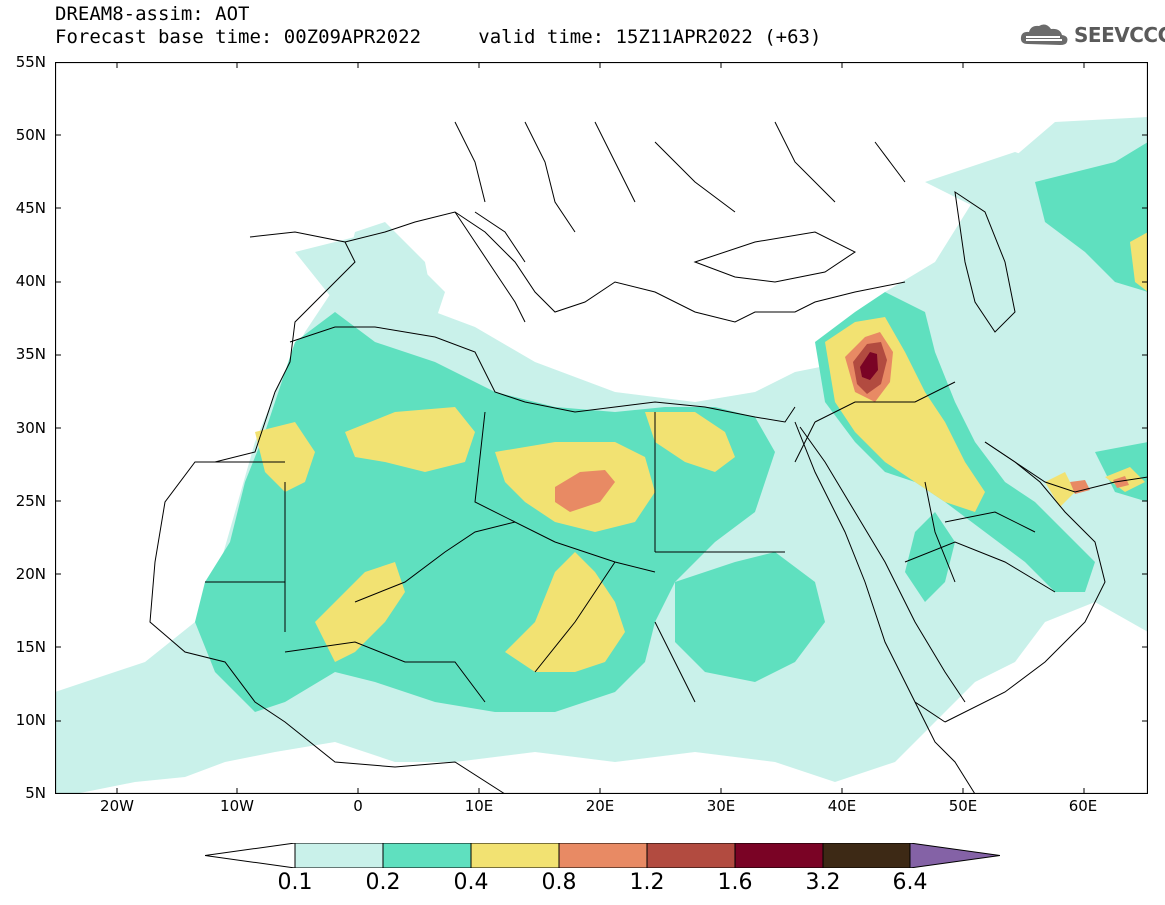  I want to click on lon-label-60e: 60E, so click(1083, 806).